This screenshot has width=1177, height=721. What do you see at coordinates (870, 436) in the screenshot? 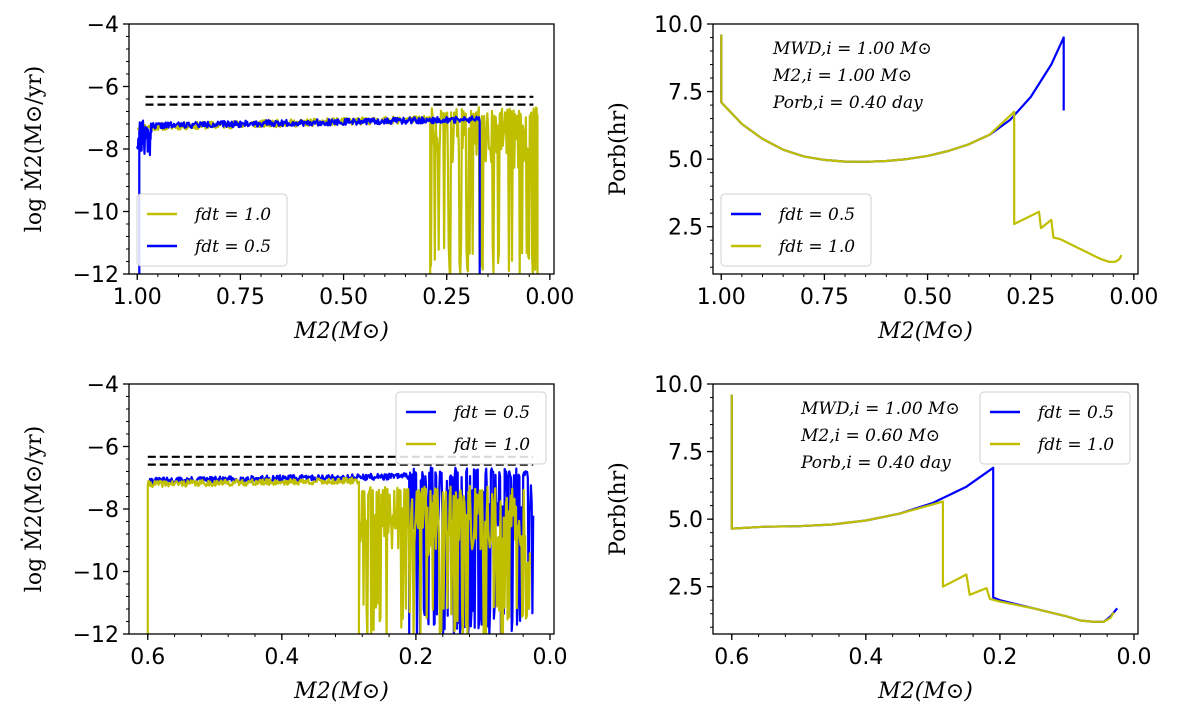
I see `parameter-annotation: M2,i = 0.60 M⊙` at bounding box center [870, 436].